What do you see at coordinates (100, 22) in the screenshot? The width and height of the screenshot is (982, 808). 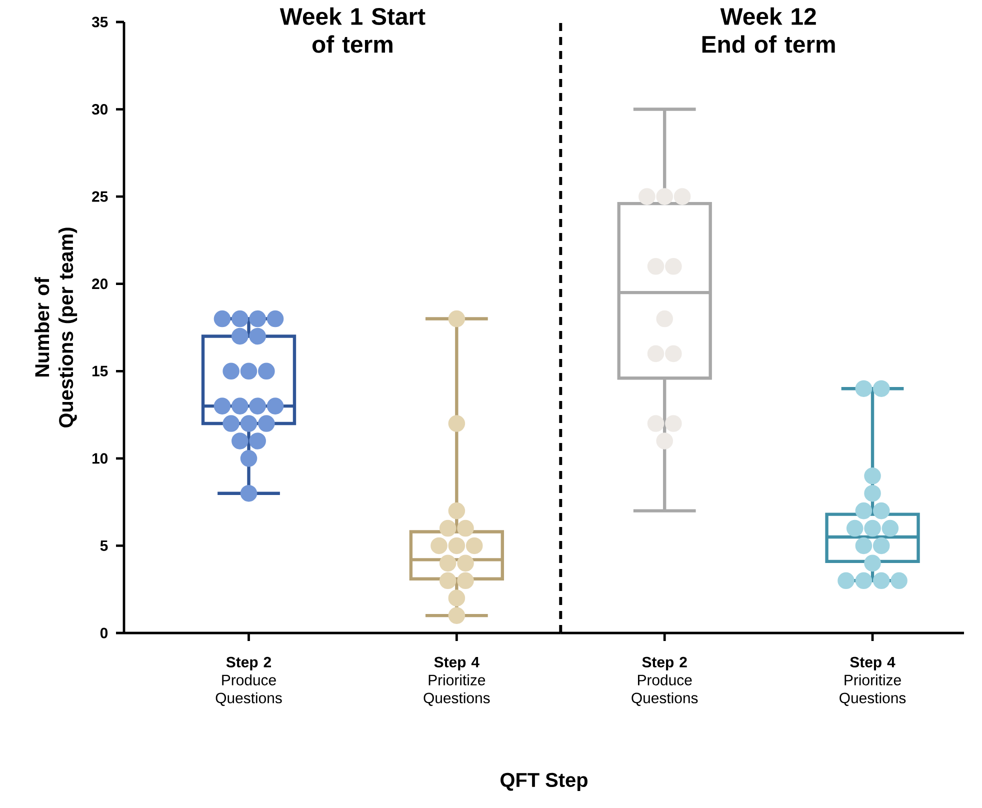 I see `y-tick-label: 35` at bounding box center [100, 22].